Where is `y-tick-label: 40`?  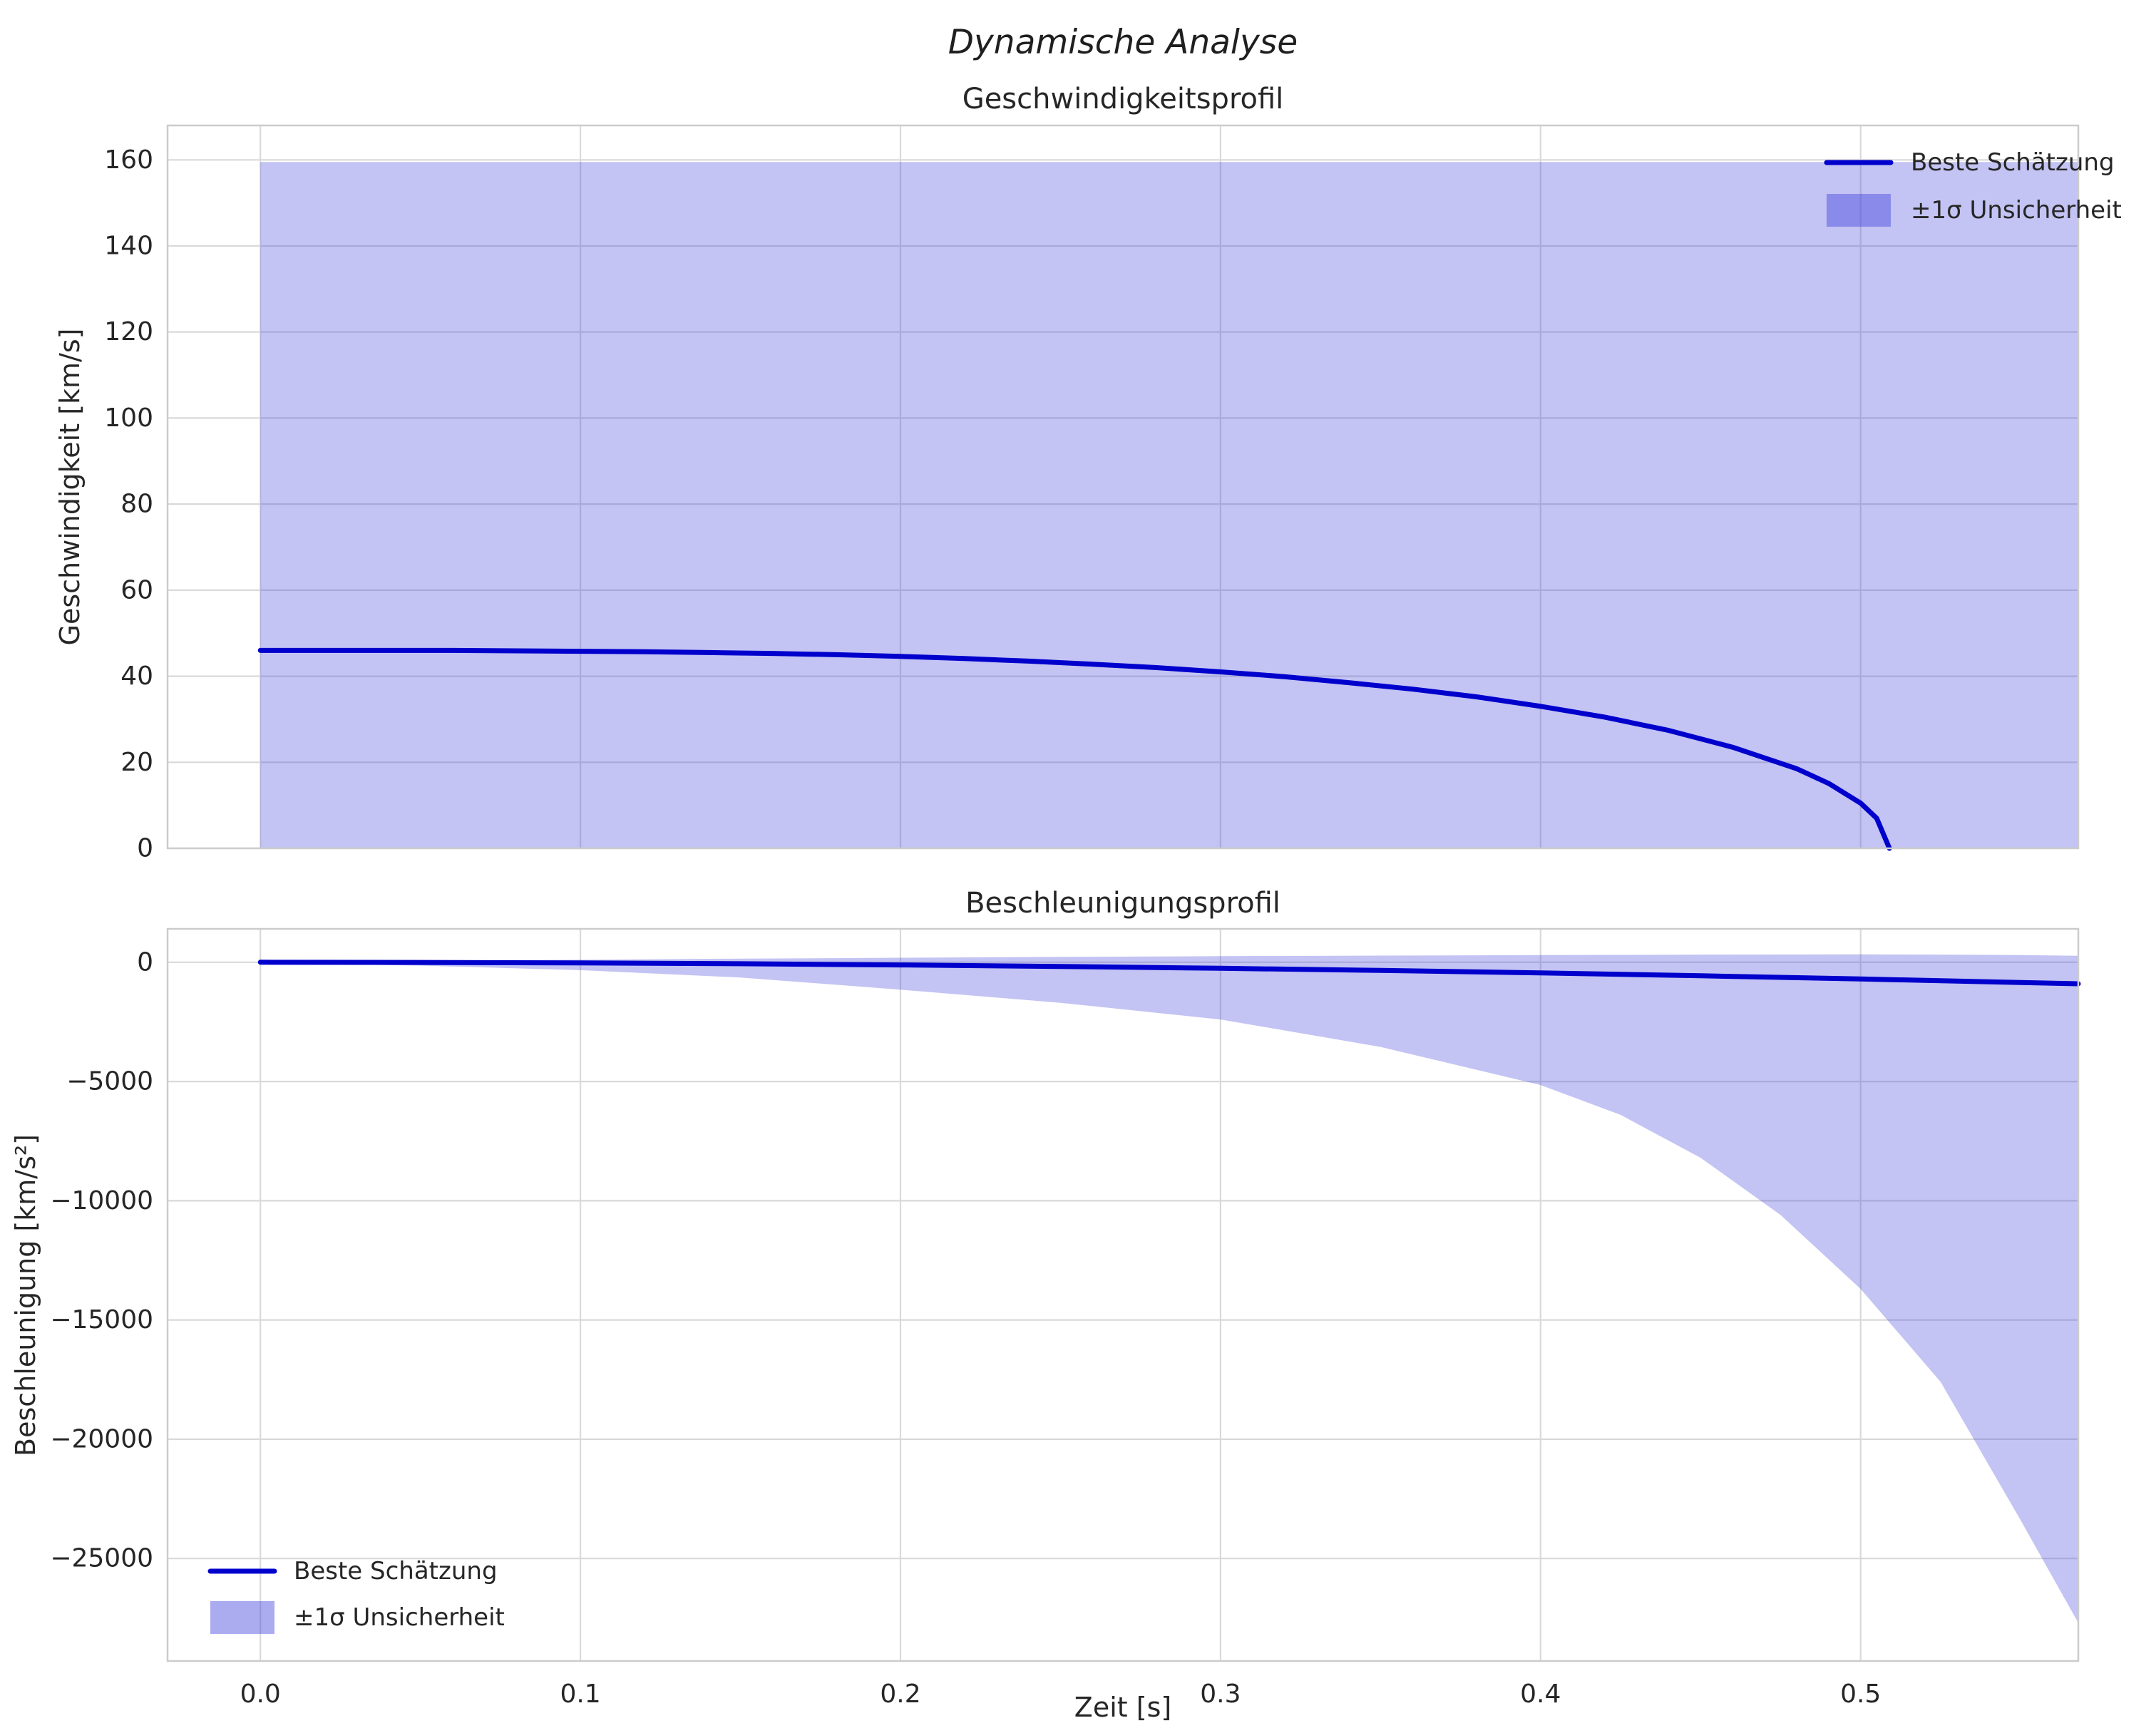 y-tick-label: 40 is located at coordinates (136, 676).